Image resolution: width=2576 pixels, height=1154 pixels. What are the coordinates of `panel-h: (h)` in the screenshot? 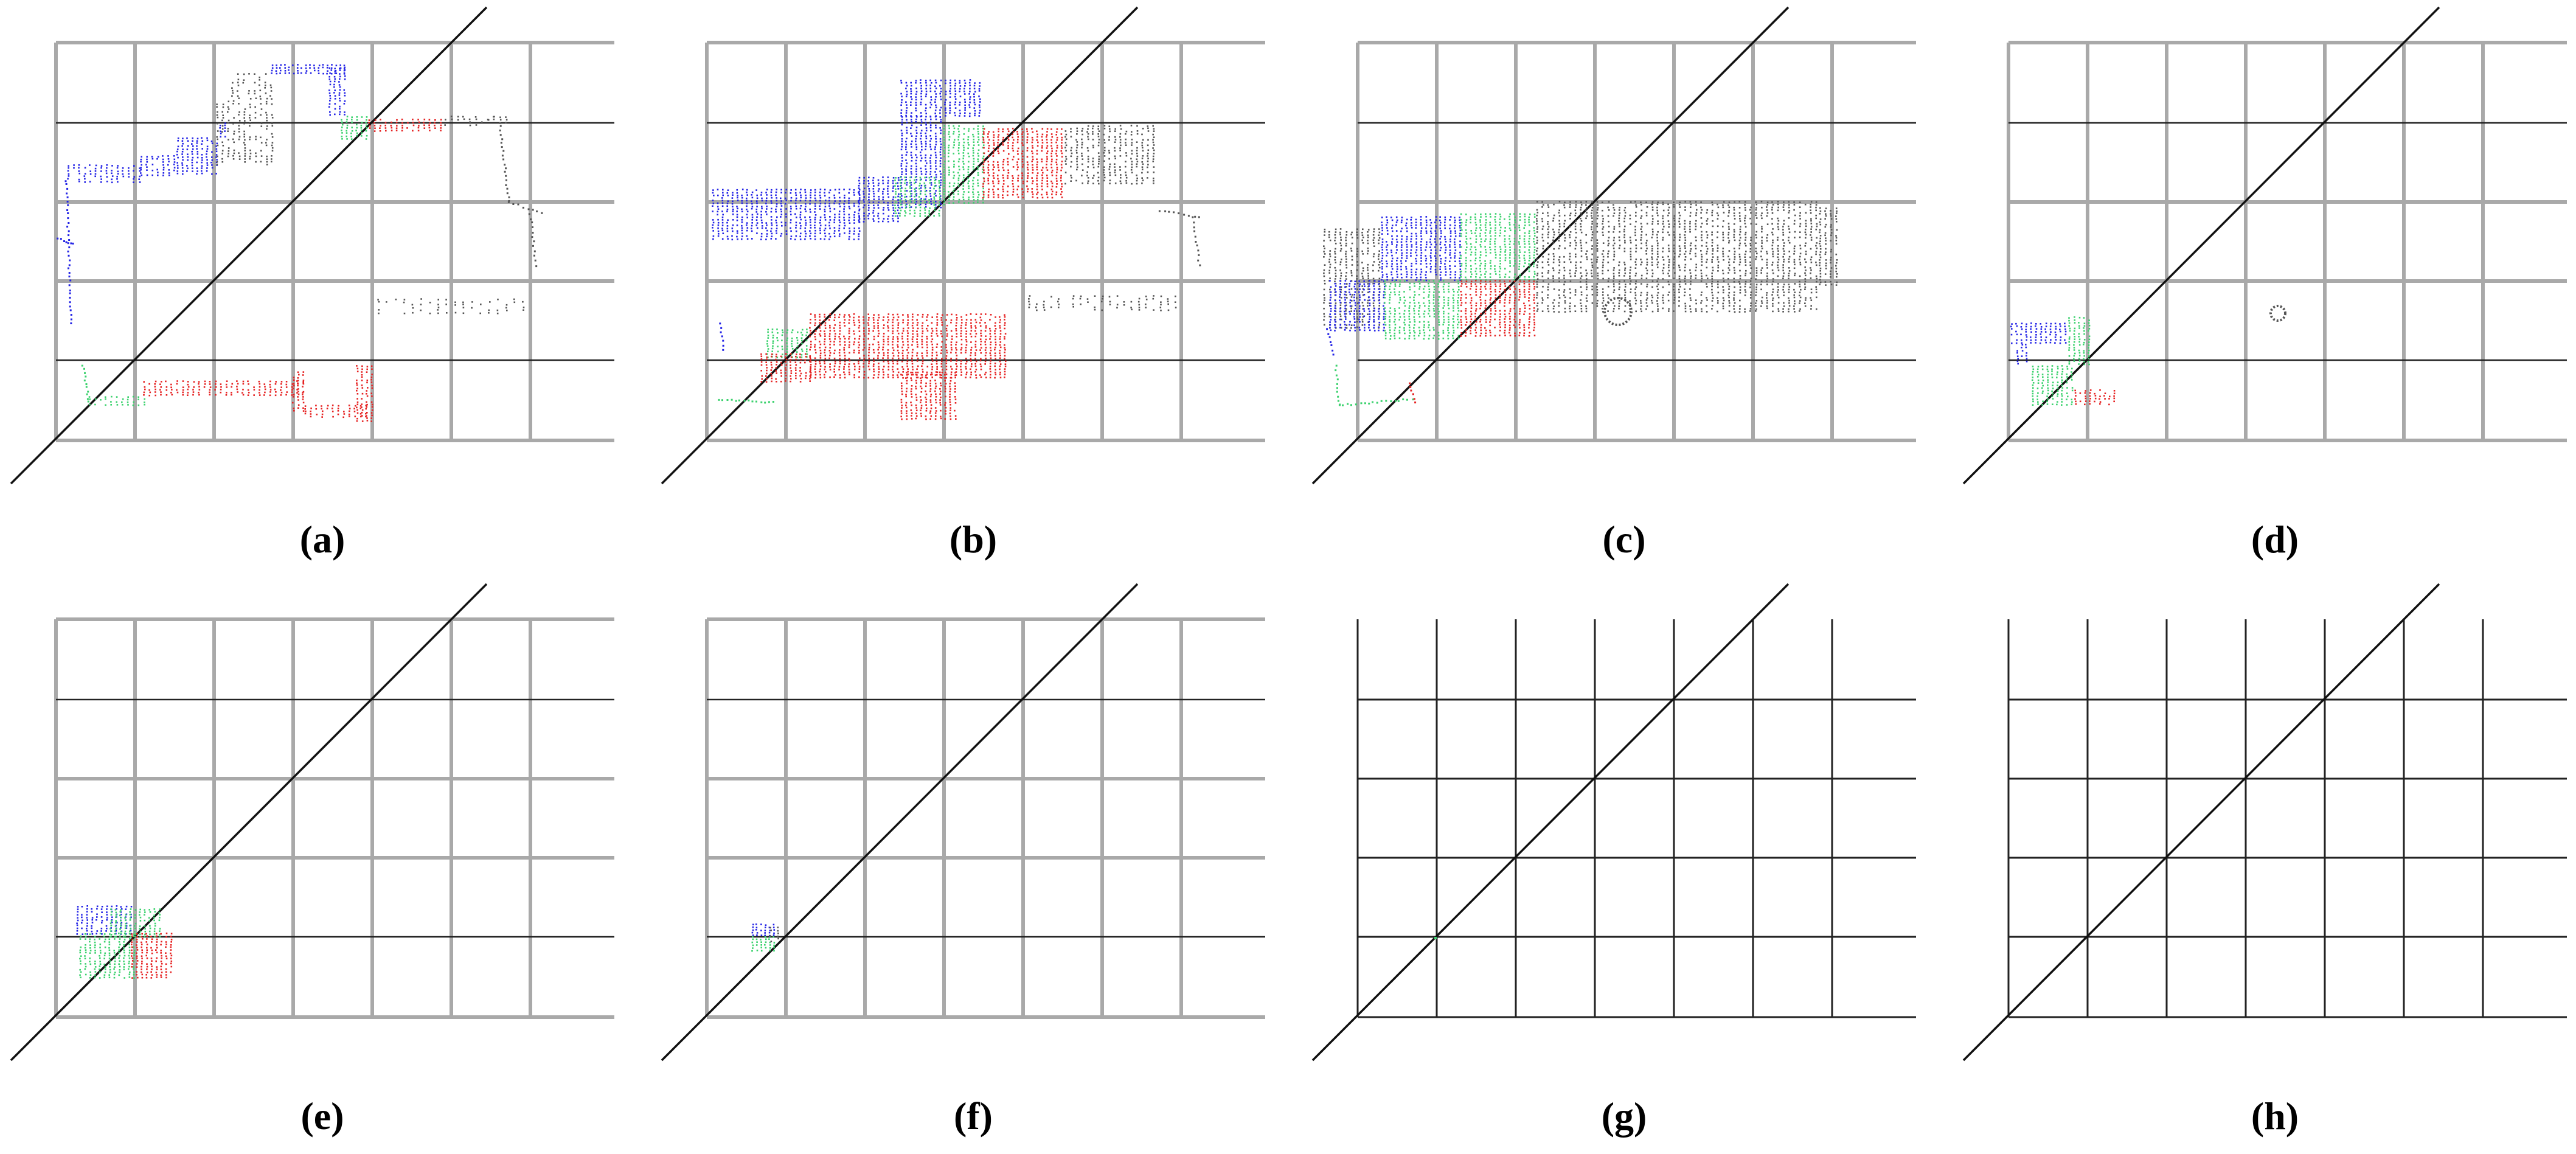 It's located at (2264, 865).